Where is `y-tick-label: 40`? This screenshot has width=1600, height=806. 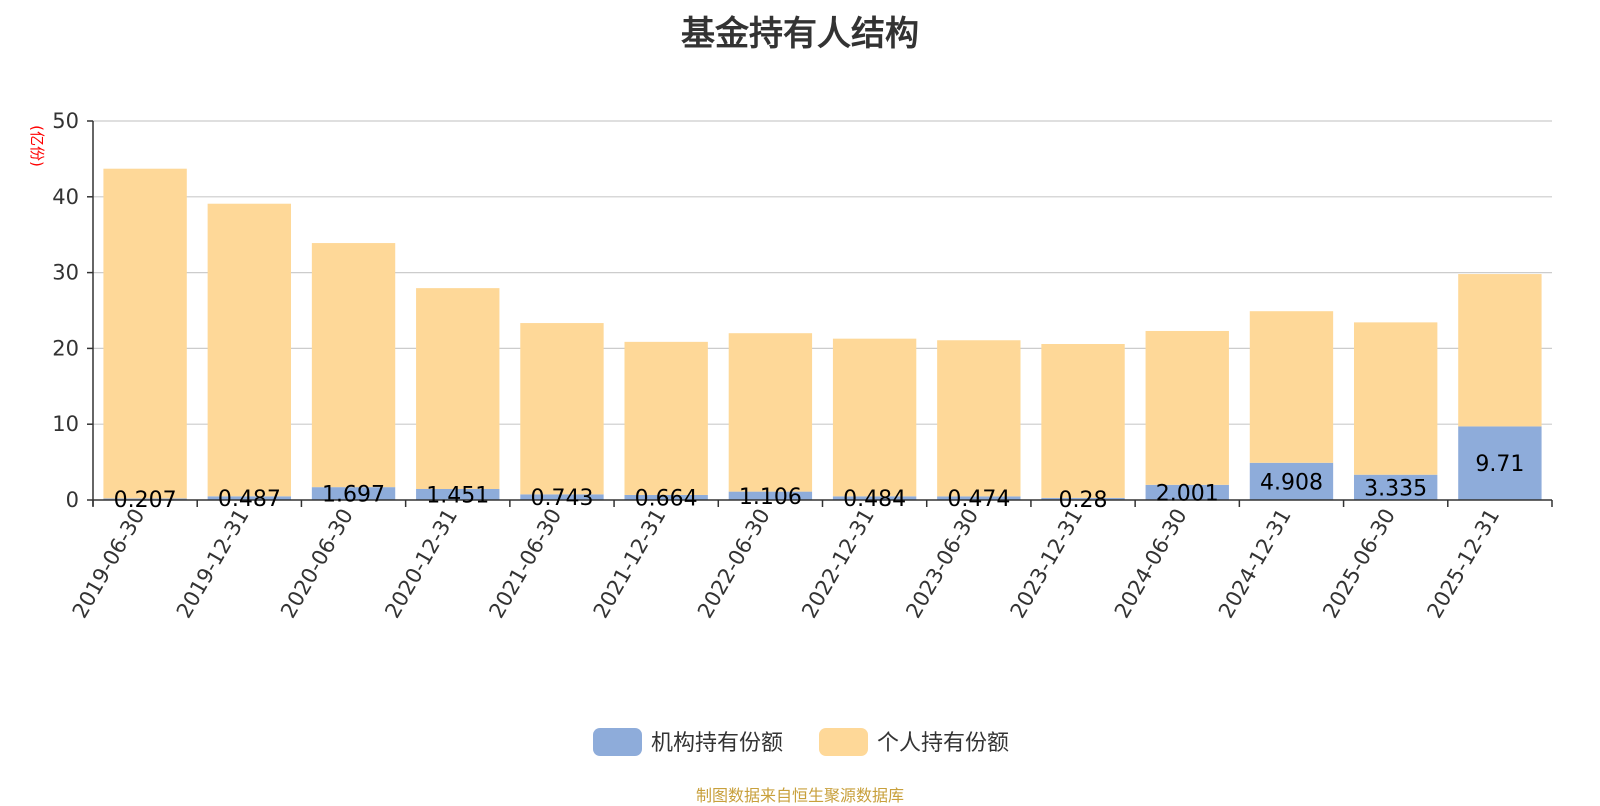 y-tick-label: 40 is located at coordinates (65, 197).